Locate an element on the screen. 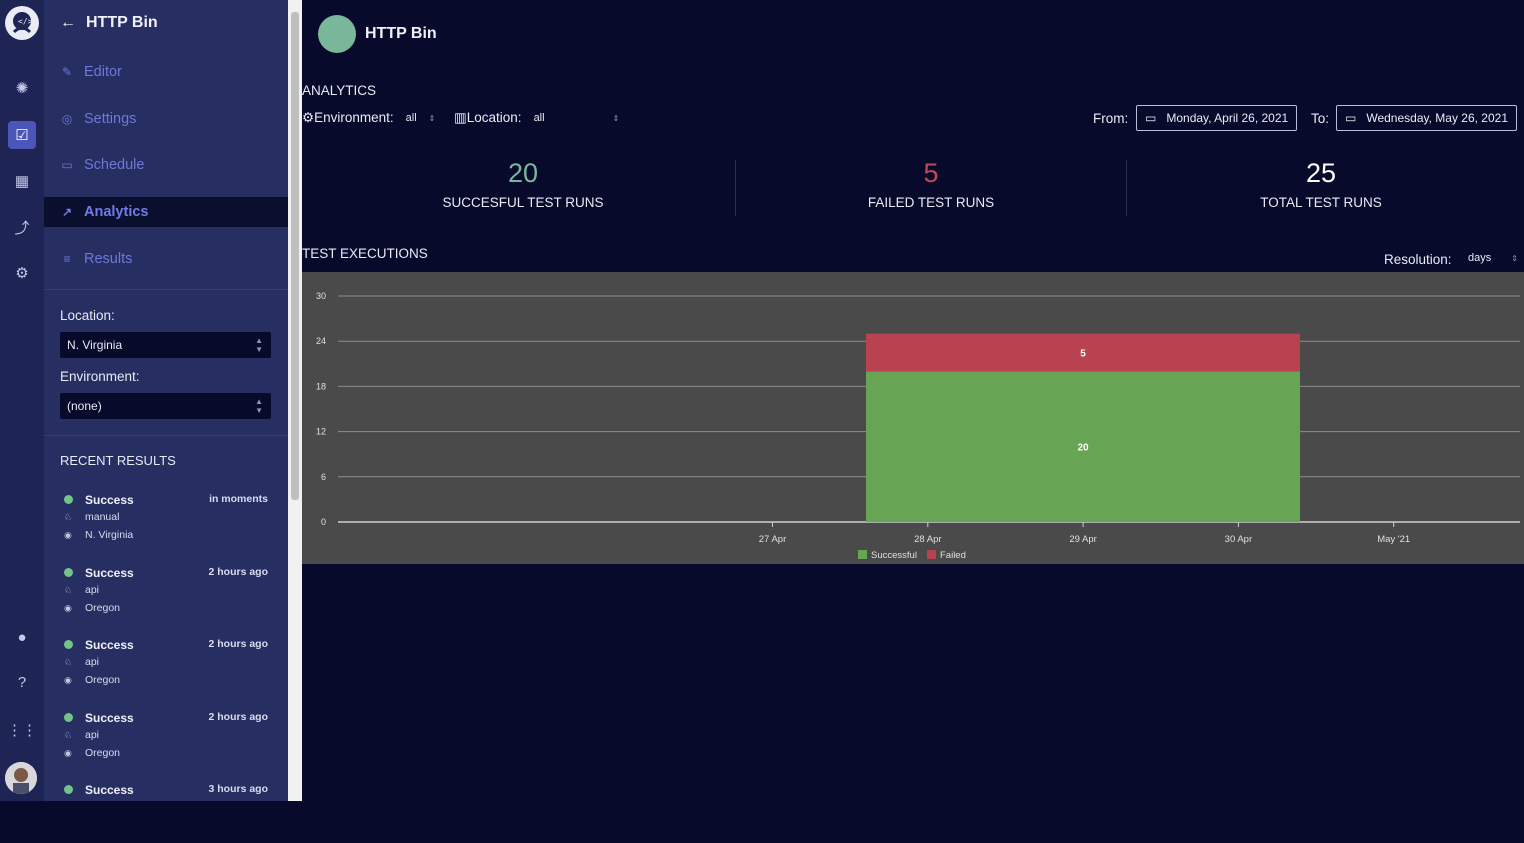  legend-label: Successful is located at coordinates (894, 555).